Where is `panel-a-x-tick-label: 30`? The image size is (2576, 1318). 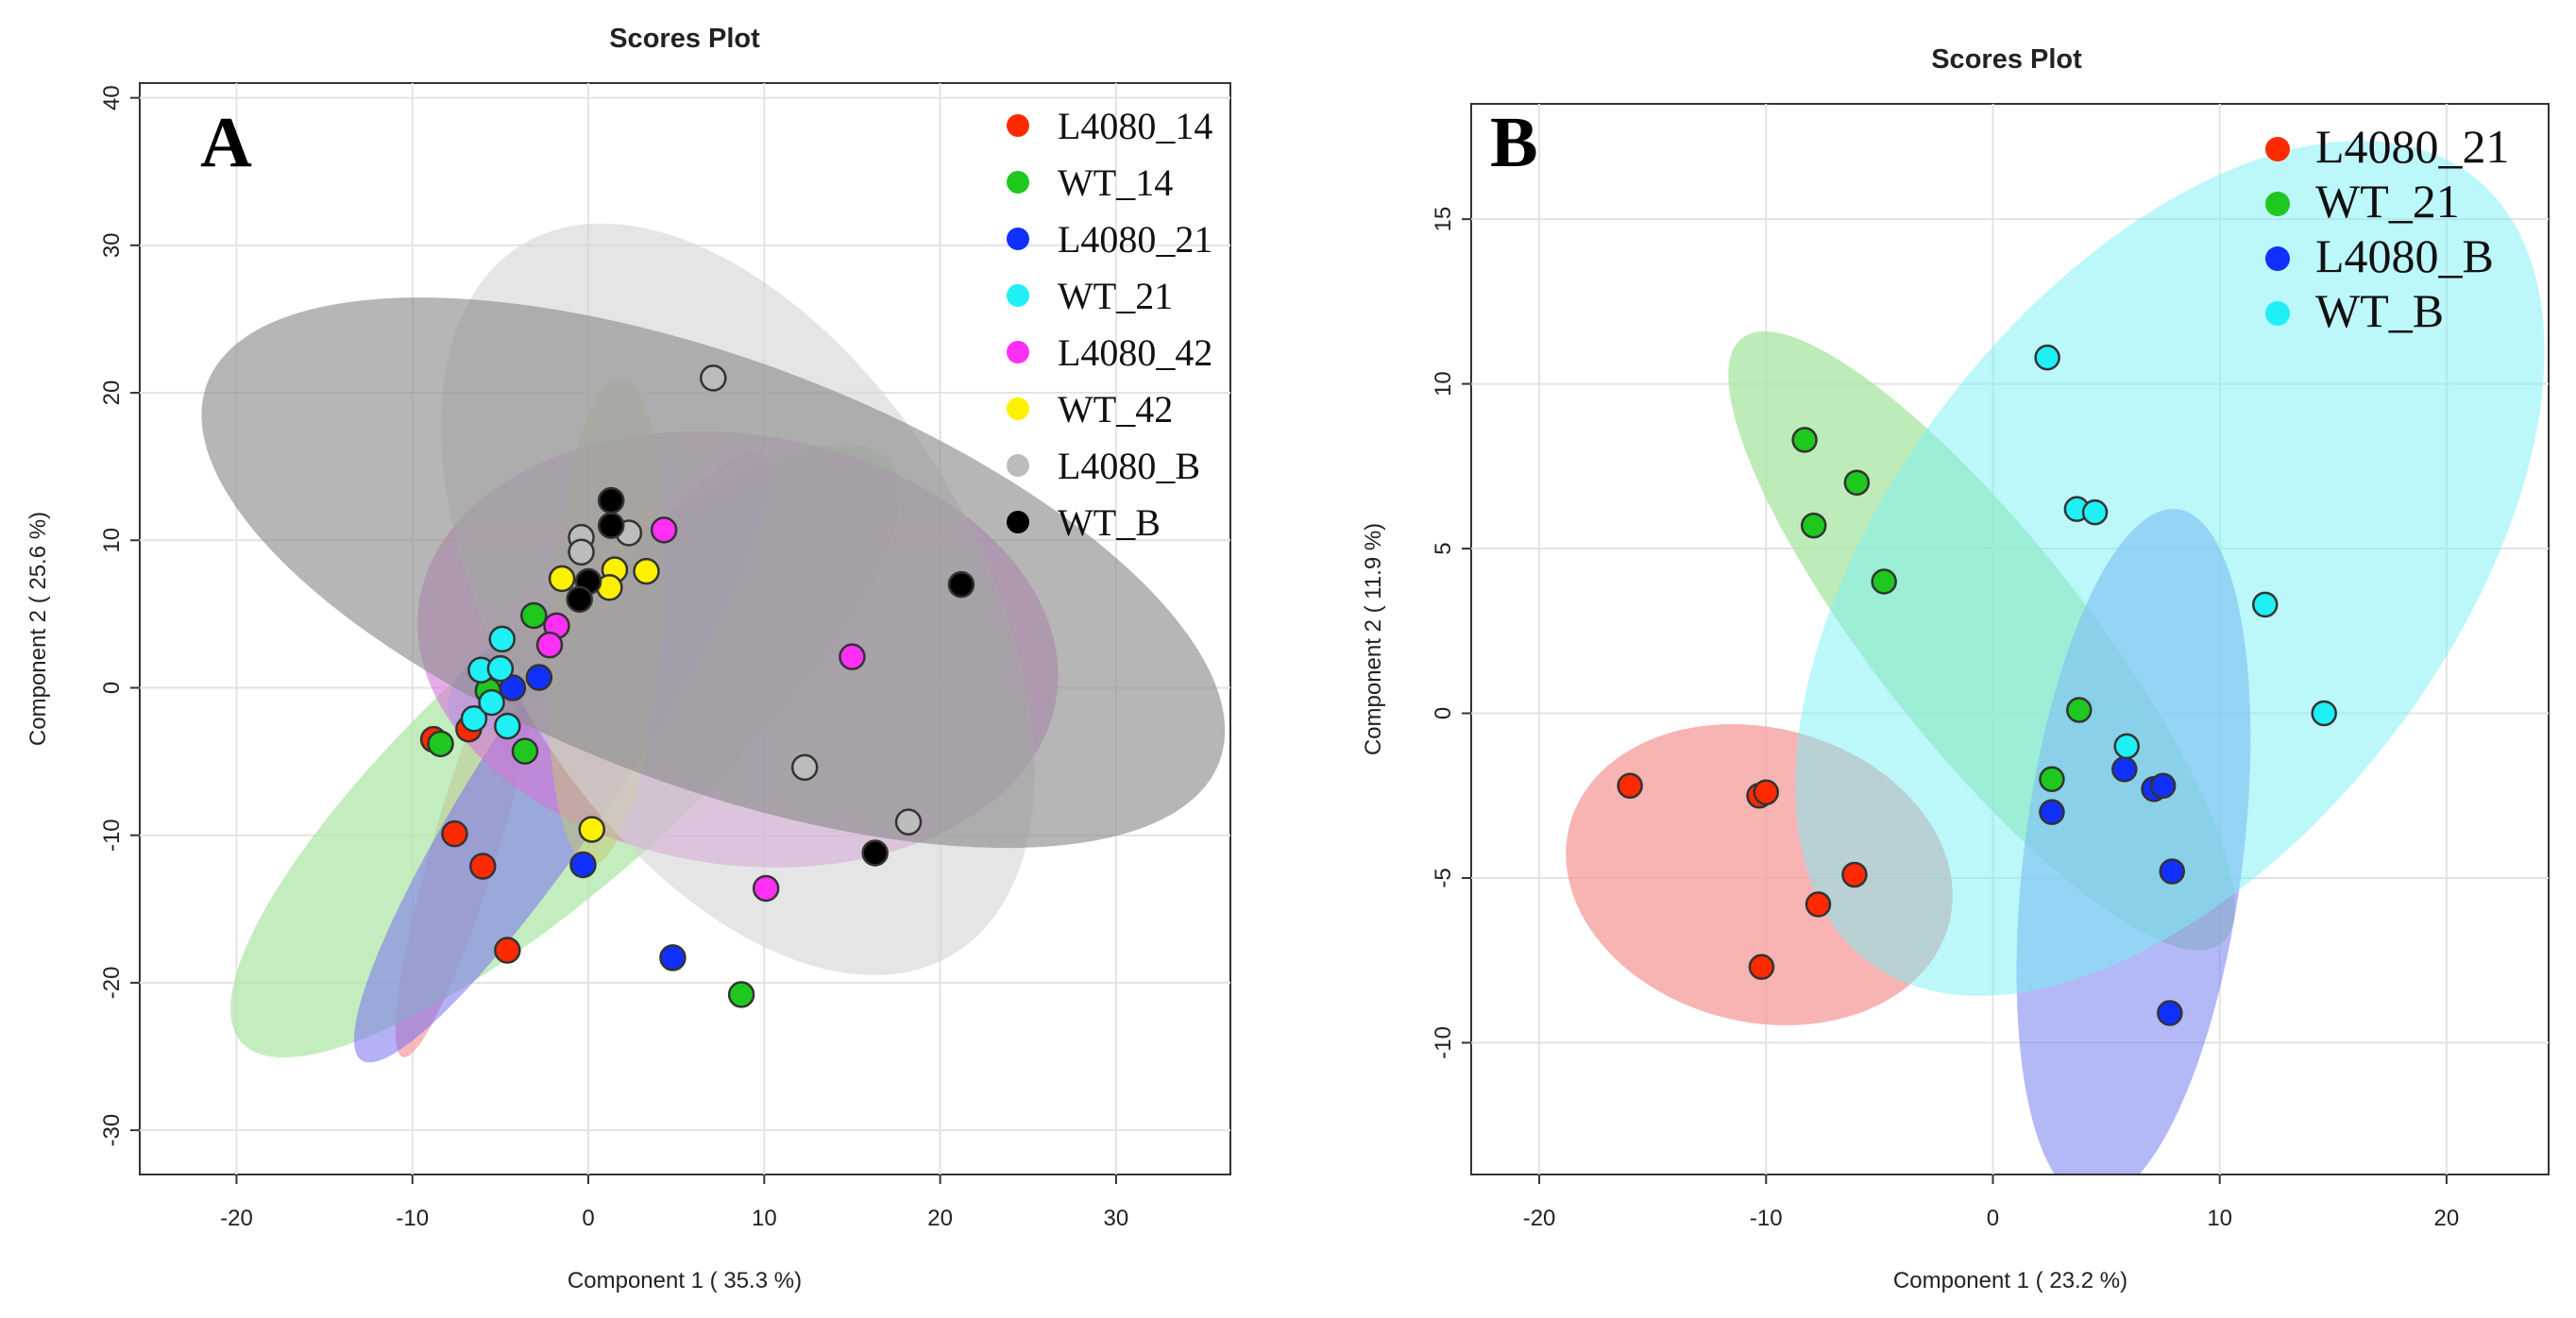 panel-a-x-tick-label: 30 is located at coordinates (1116, 1218).